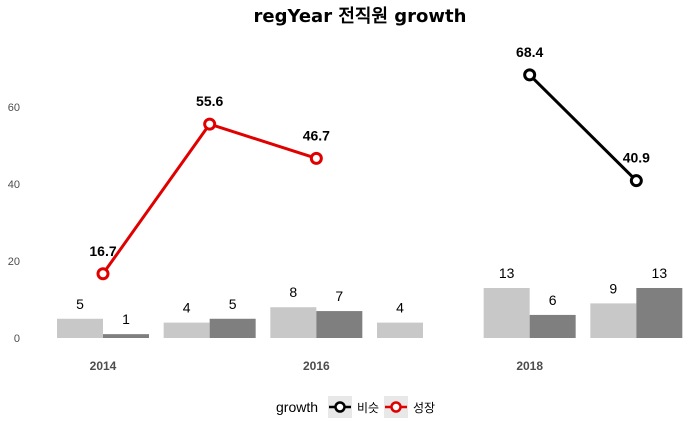  Describe the element at coordinates (368, 408) in the screenshot. I see `legend-item-label: 비슷` at that location.